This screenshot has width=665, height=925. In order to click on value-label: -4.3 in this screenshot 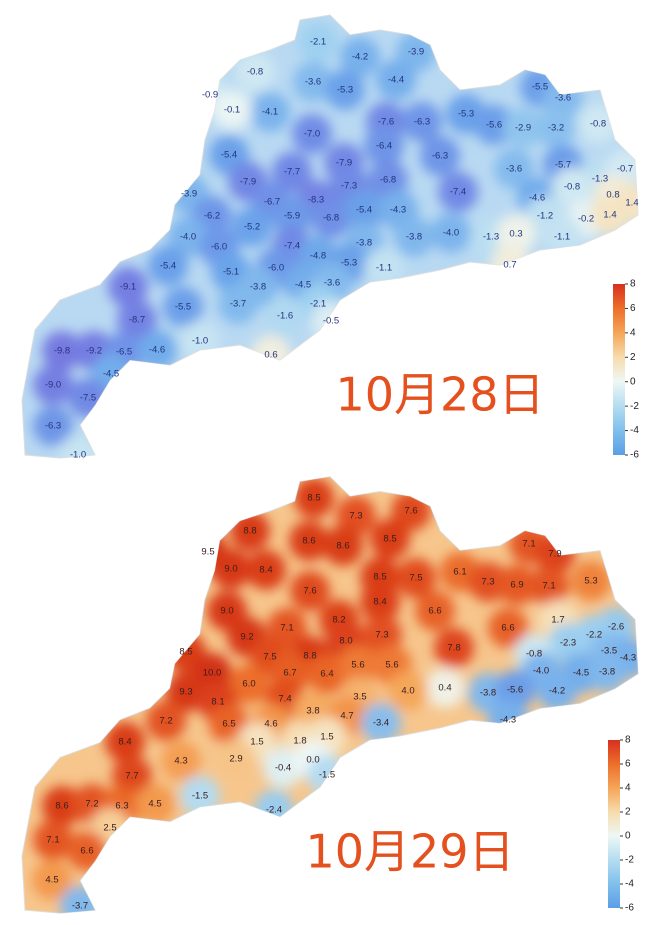, I will do `click(628, 658)`.